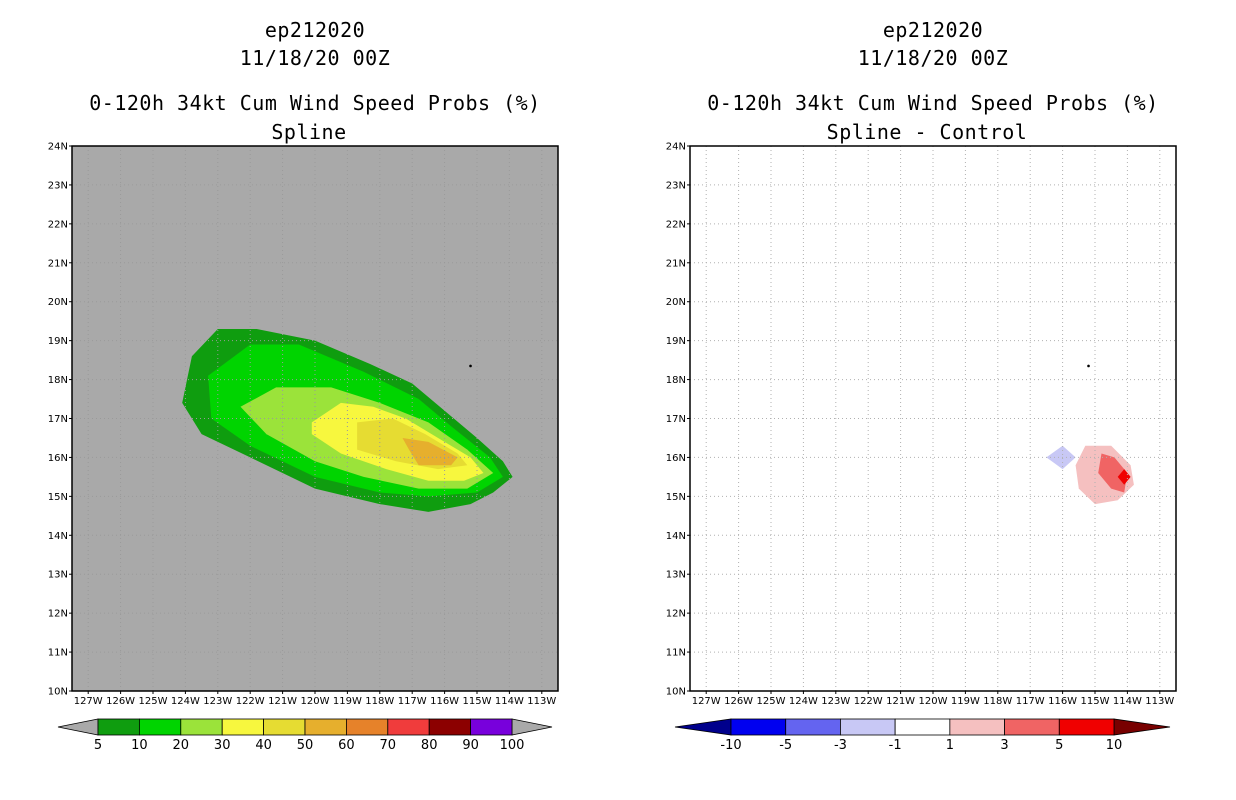 The image size is (1236, 800). What do you see at coordinates (933, 103) in the screenshot?
I see `right-chart-title: 0-120h 34kt Cum Wind Speed Probs (%)` at bounding box center [933, 103].